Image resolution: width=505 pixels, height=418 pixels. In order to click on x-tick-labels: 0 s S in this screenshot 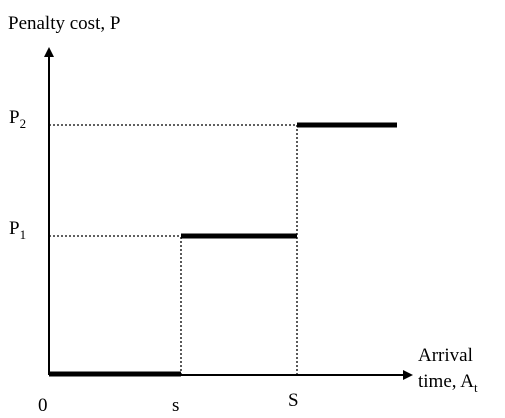, I will do `click(168, 403)`.